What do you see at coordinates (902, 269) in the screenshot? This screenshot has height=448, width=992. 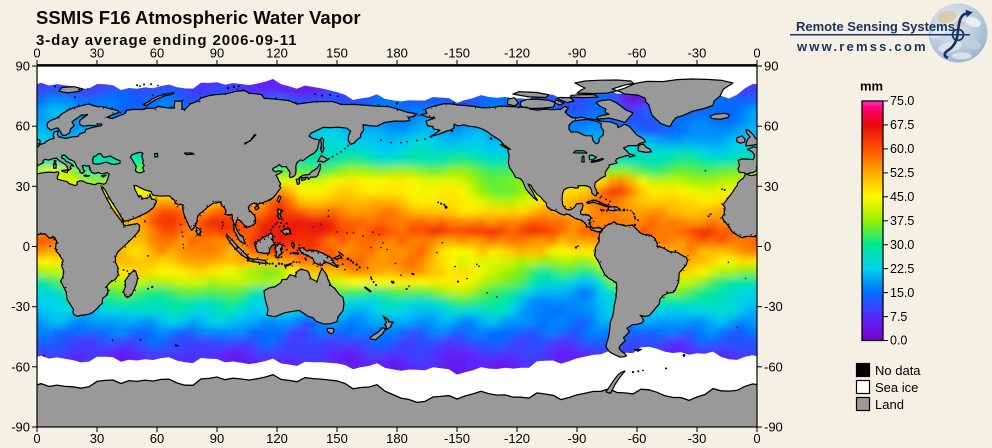 I see `svg-text: 22.5` at bounding box center [902, 269].